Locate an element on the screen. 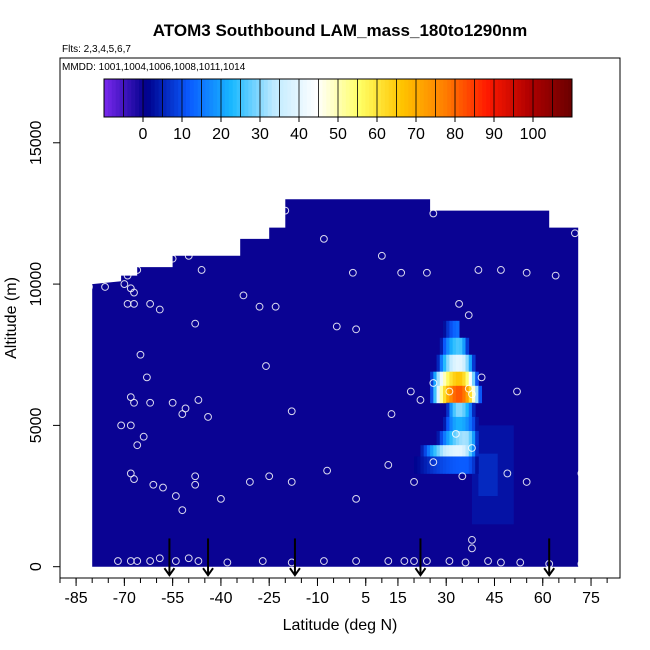 The width and height of the screenshot is (650, 650). colorbar-tick-label: 30 is located at coordinates (260, 134).